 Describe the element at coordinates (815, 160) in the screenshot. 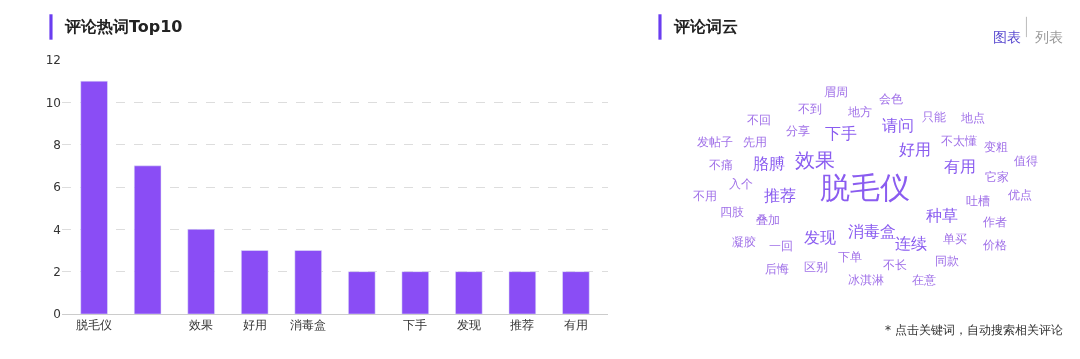

I see `text: 效果` at that location.